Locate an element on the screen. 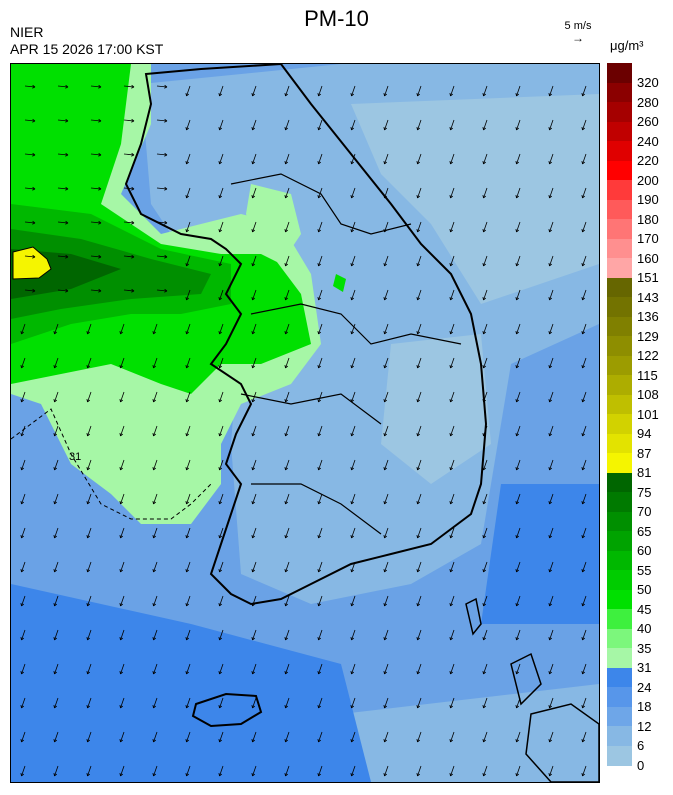 Image resolution: width=673 pixels, height=795 pixels. legend-label: 260 is located at coordinates (648, 121).